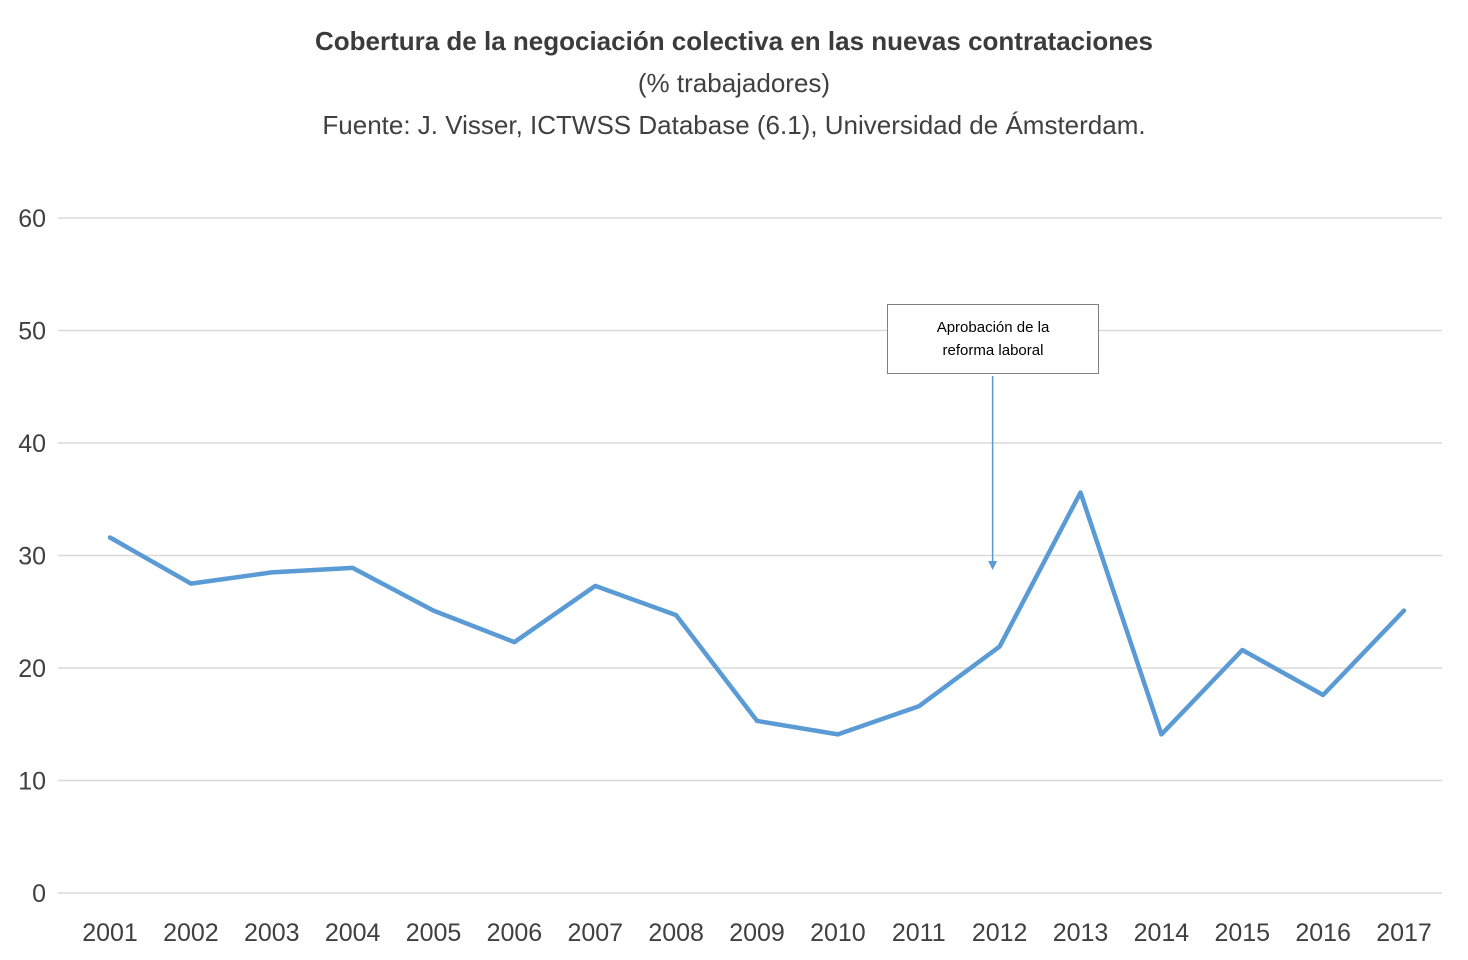 Image resolution: width=1468 pixels, height=960 pixels. I want to click on x-tick-label-2005: 2005, so click(434, 933).